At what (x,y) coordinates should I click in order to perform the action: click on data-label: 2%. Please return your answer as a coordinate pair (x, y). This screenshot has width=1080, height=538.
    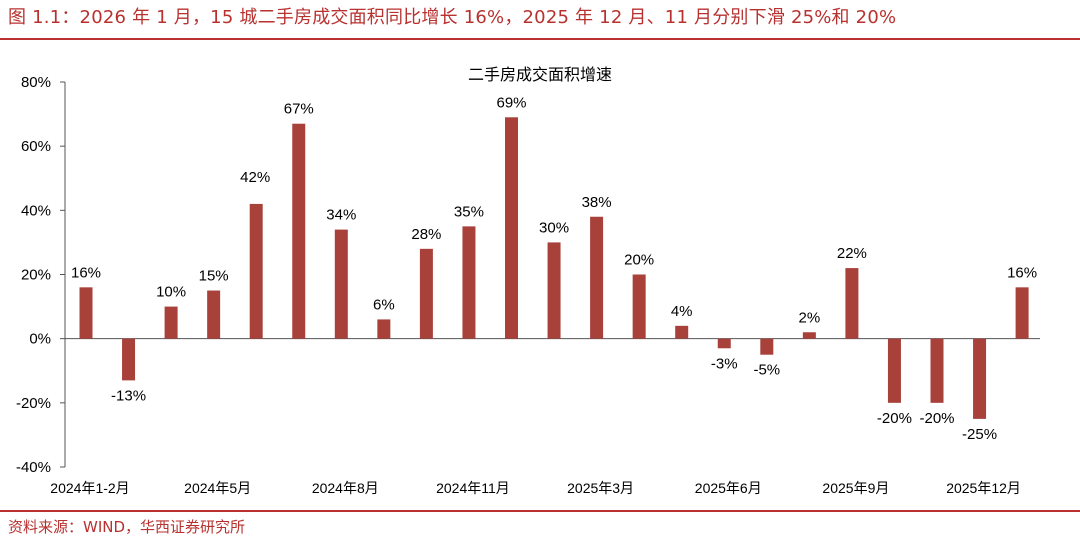
    Looking at the image, I should click on (810, 317).